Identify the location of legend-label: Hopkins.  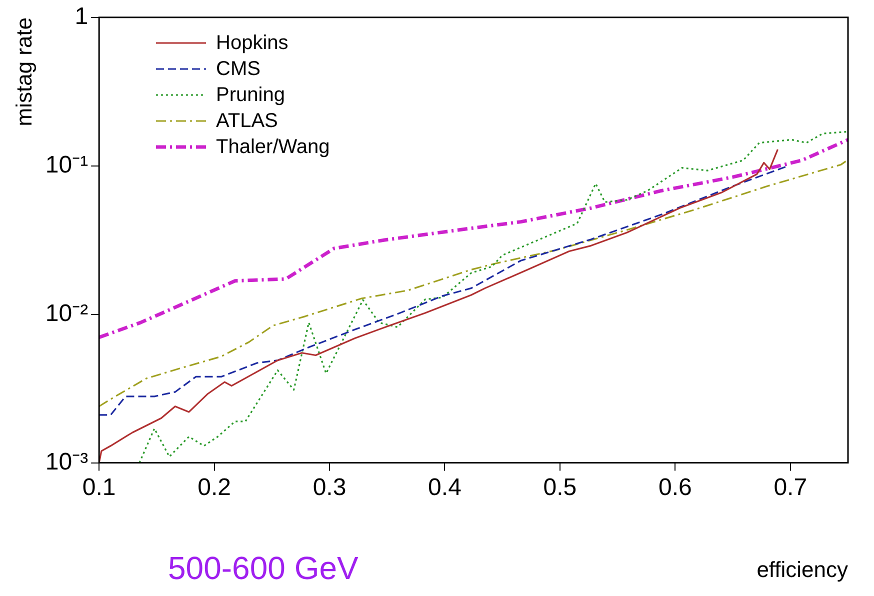
(252, 43).